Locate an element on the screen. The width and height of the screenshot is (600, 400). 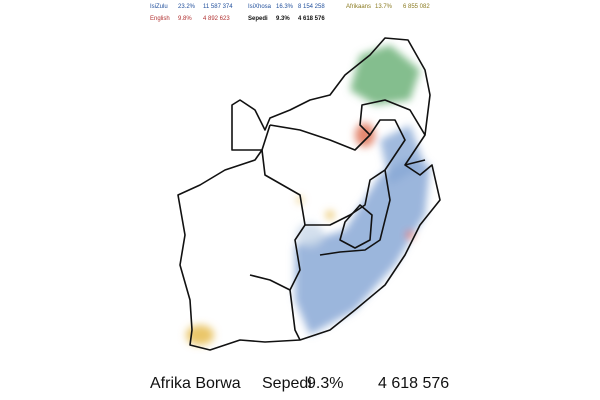
legend-name: IsiXhosa is located at coordinates (260, 7).